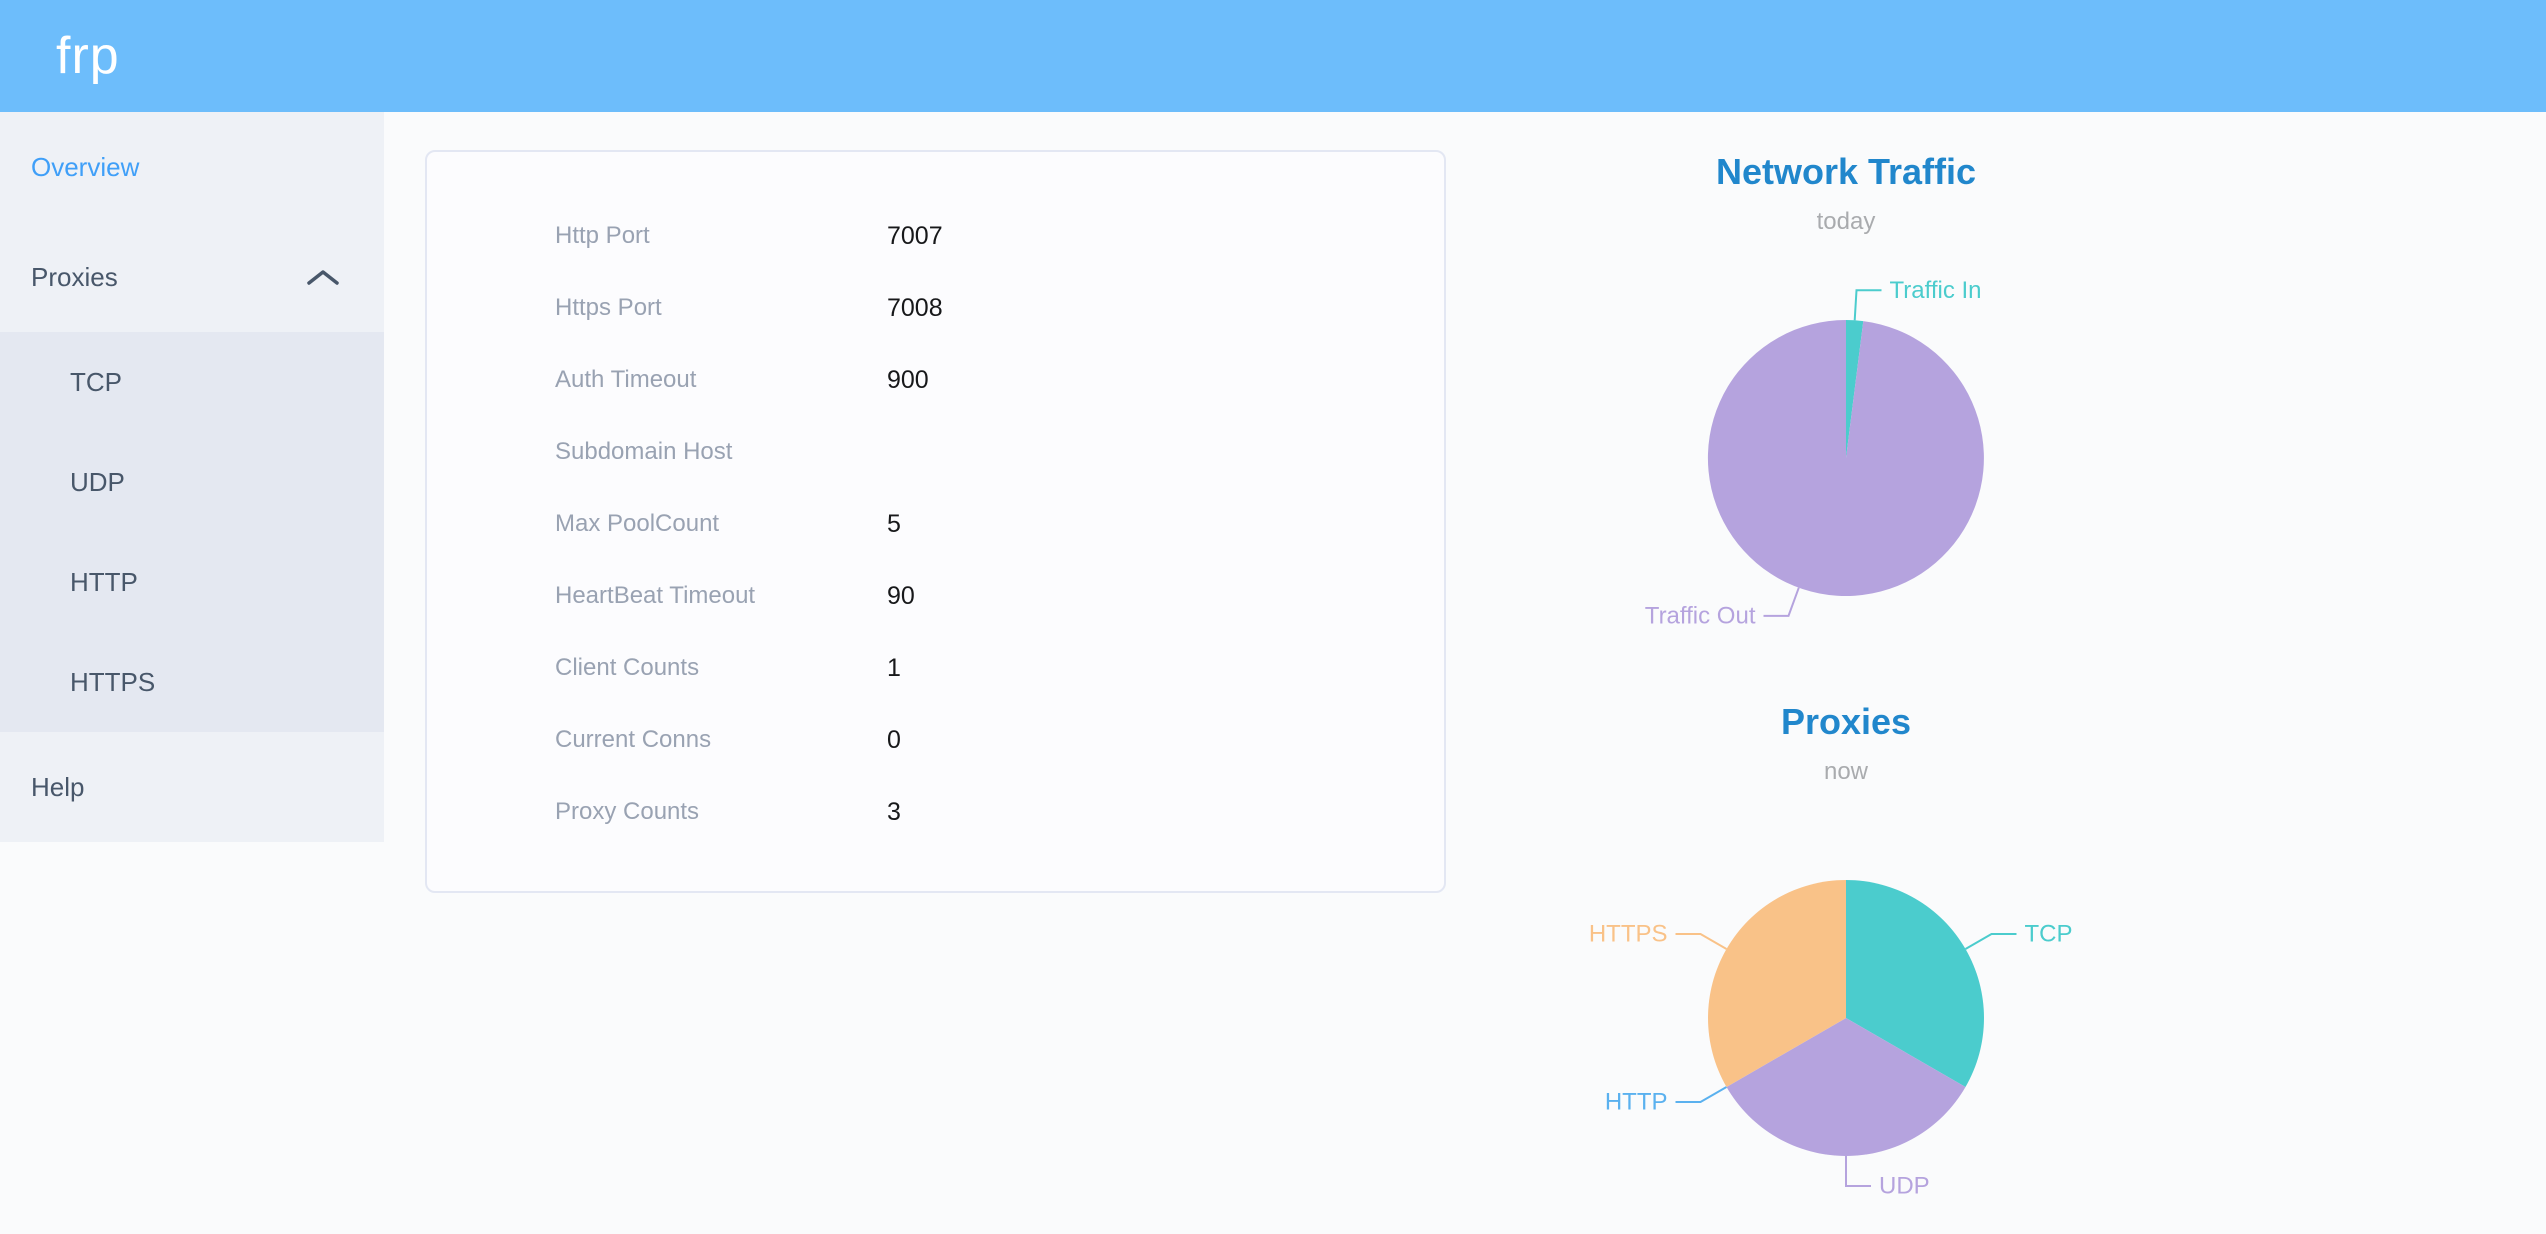 Image resolution: width=2546 pixels, height=1234 pixels. Describe the element at coordinates (1636, 1102) in the screenshot. I see `pie-label-http: HTTP` at that location.